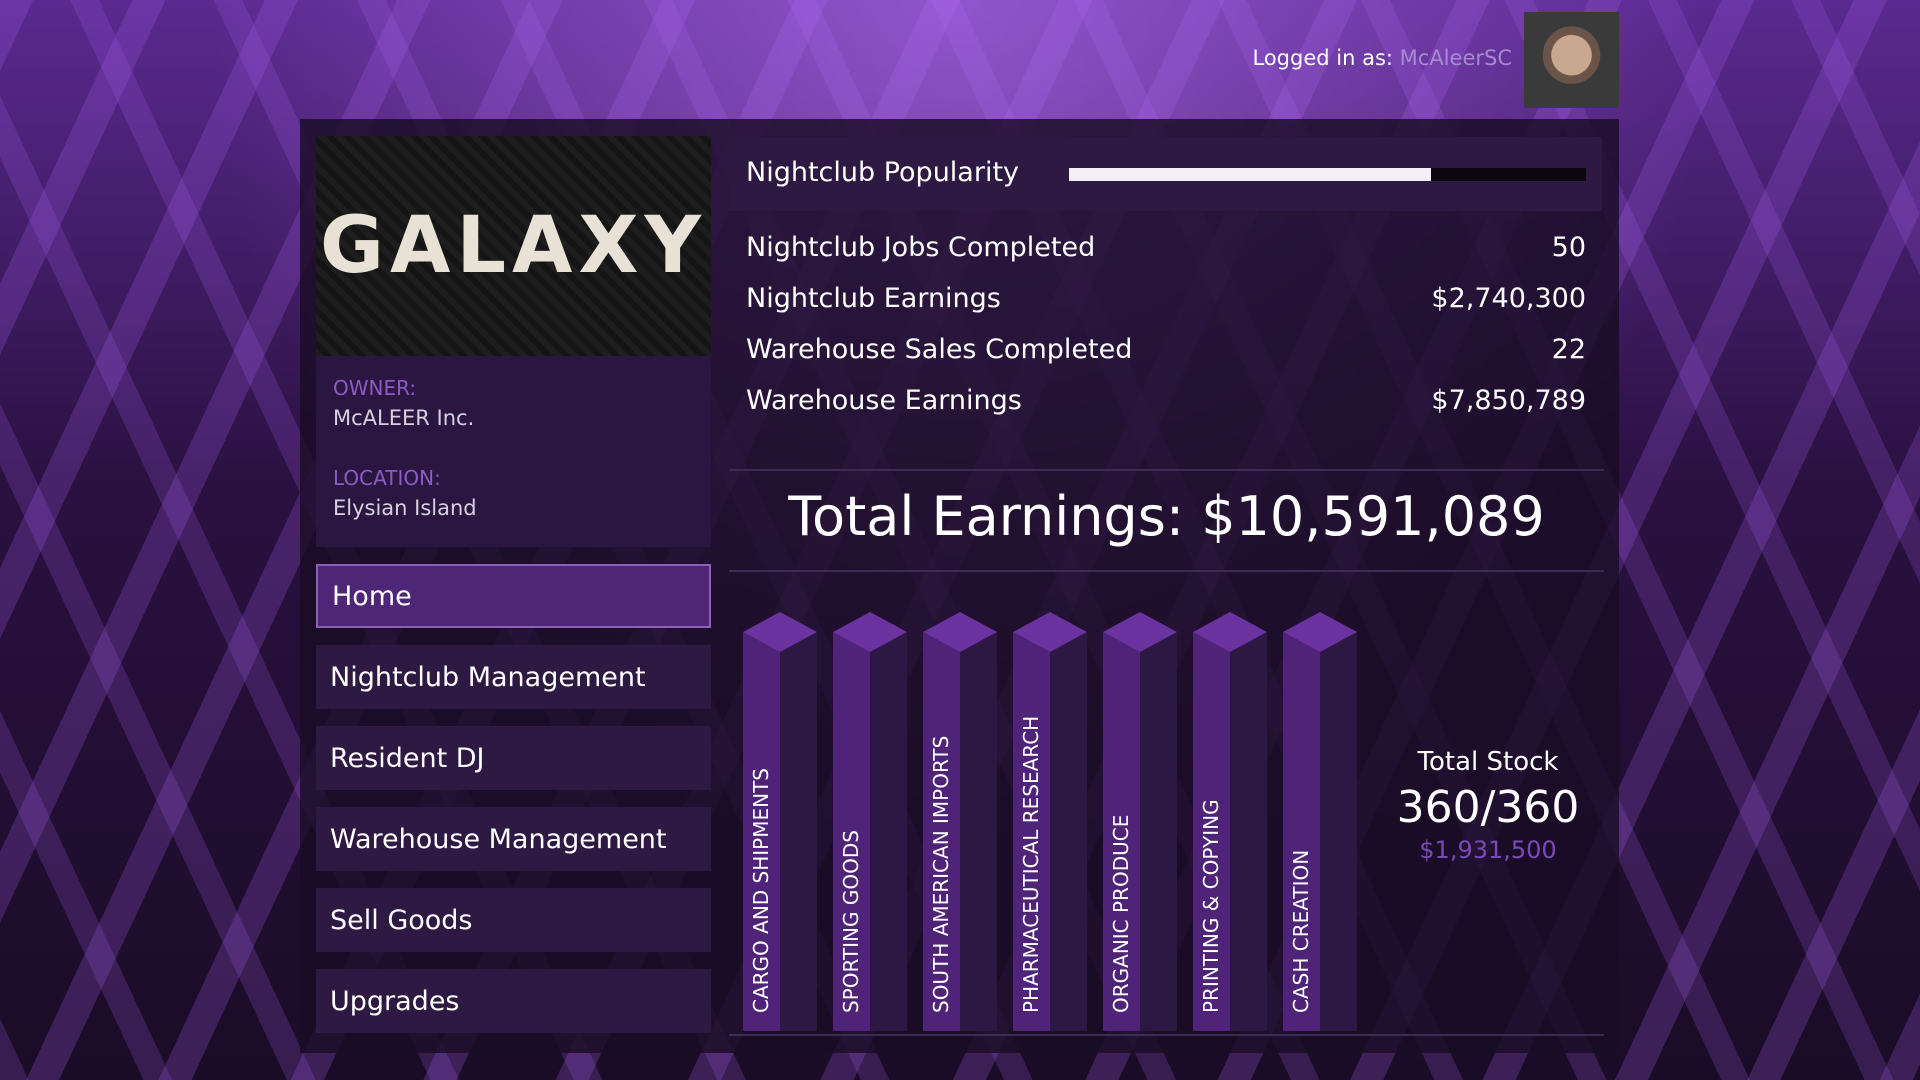 Image resolution: width=1920 pixels, height=1080 pixels. I want to click on stat-value: $2,740,300, so click(1508, 298).